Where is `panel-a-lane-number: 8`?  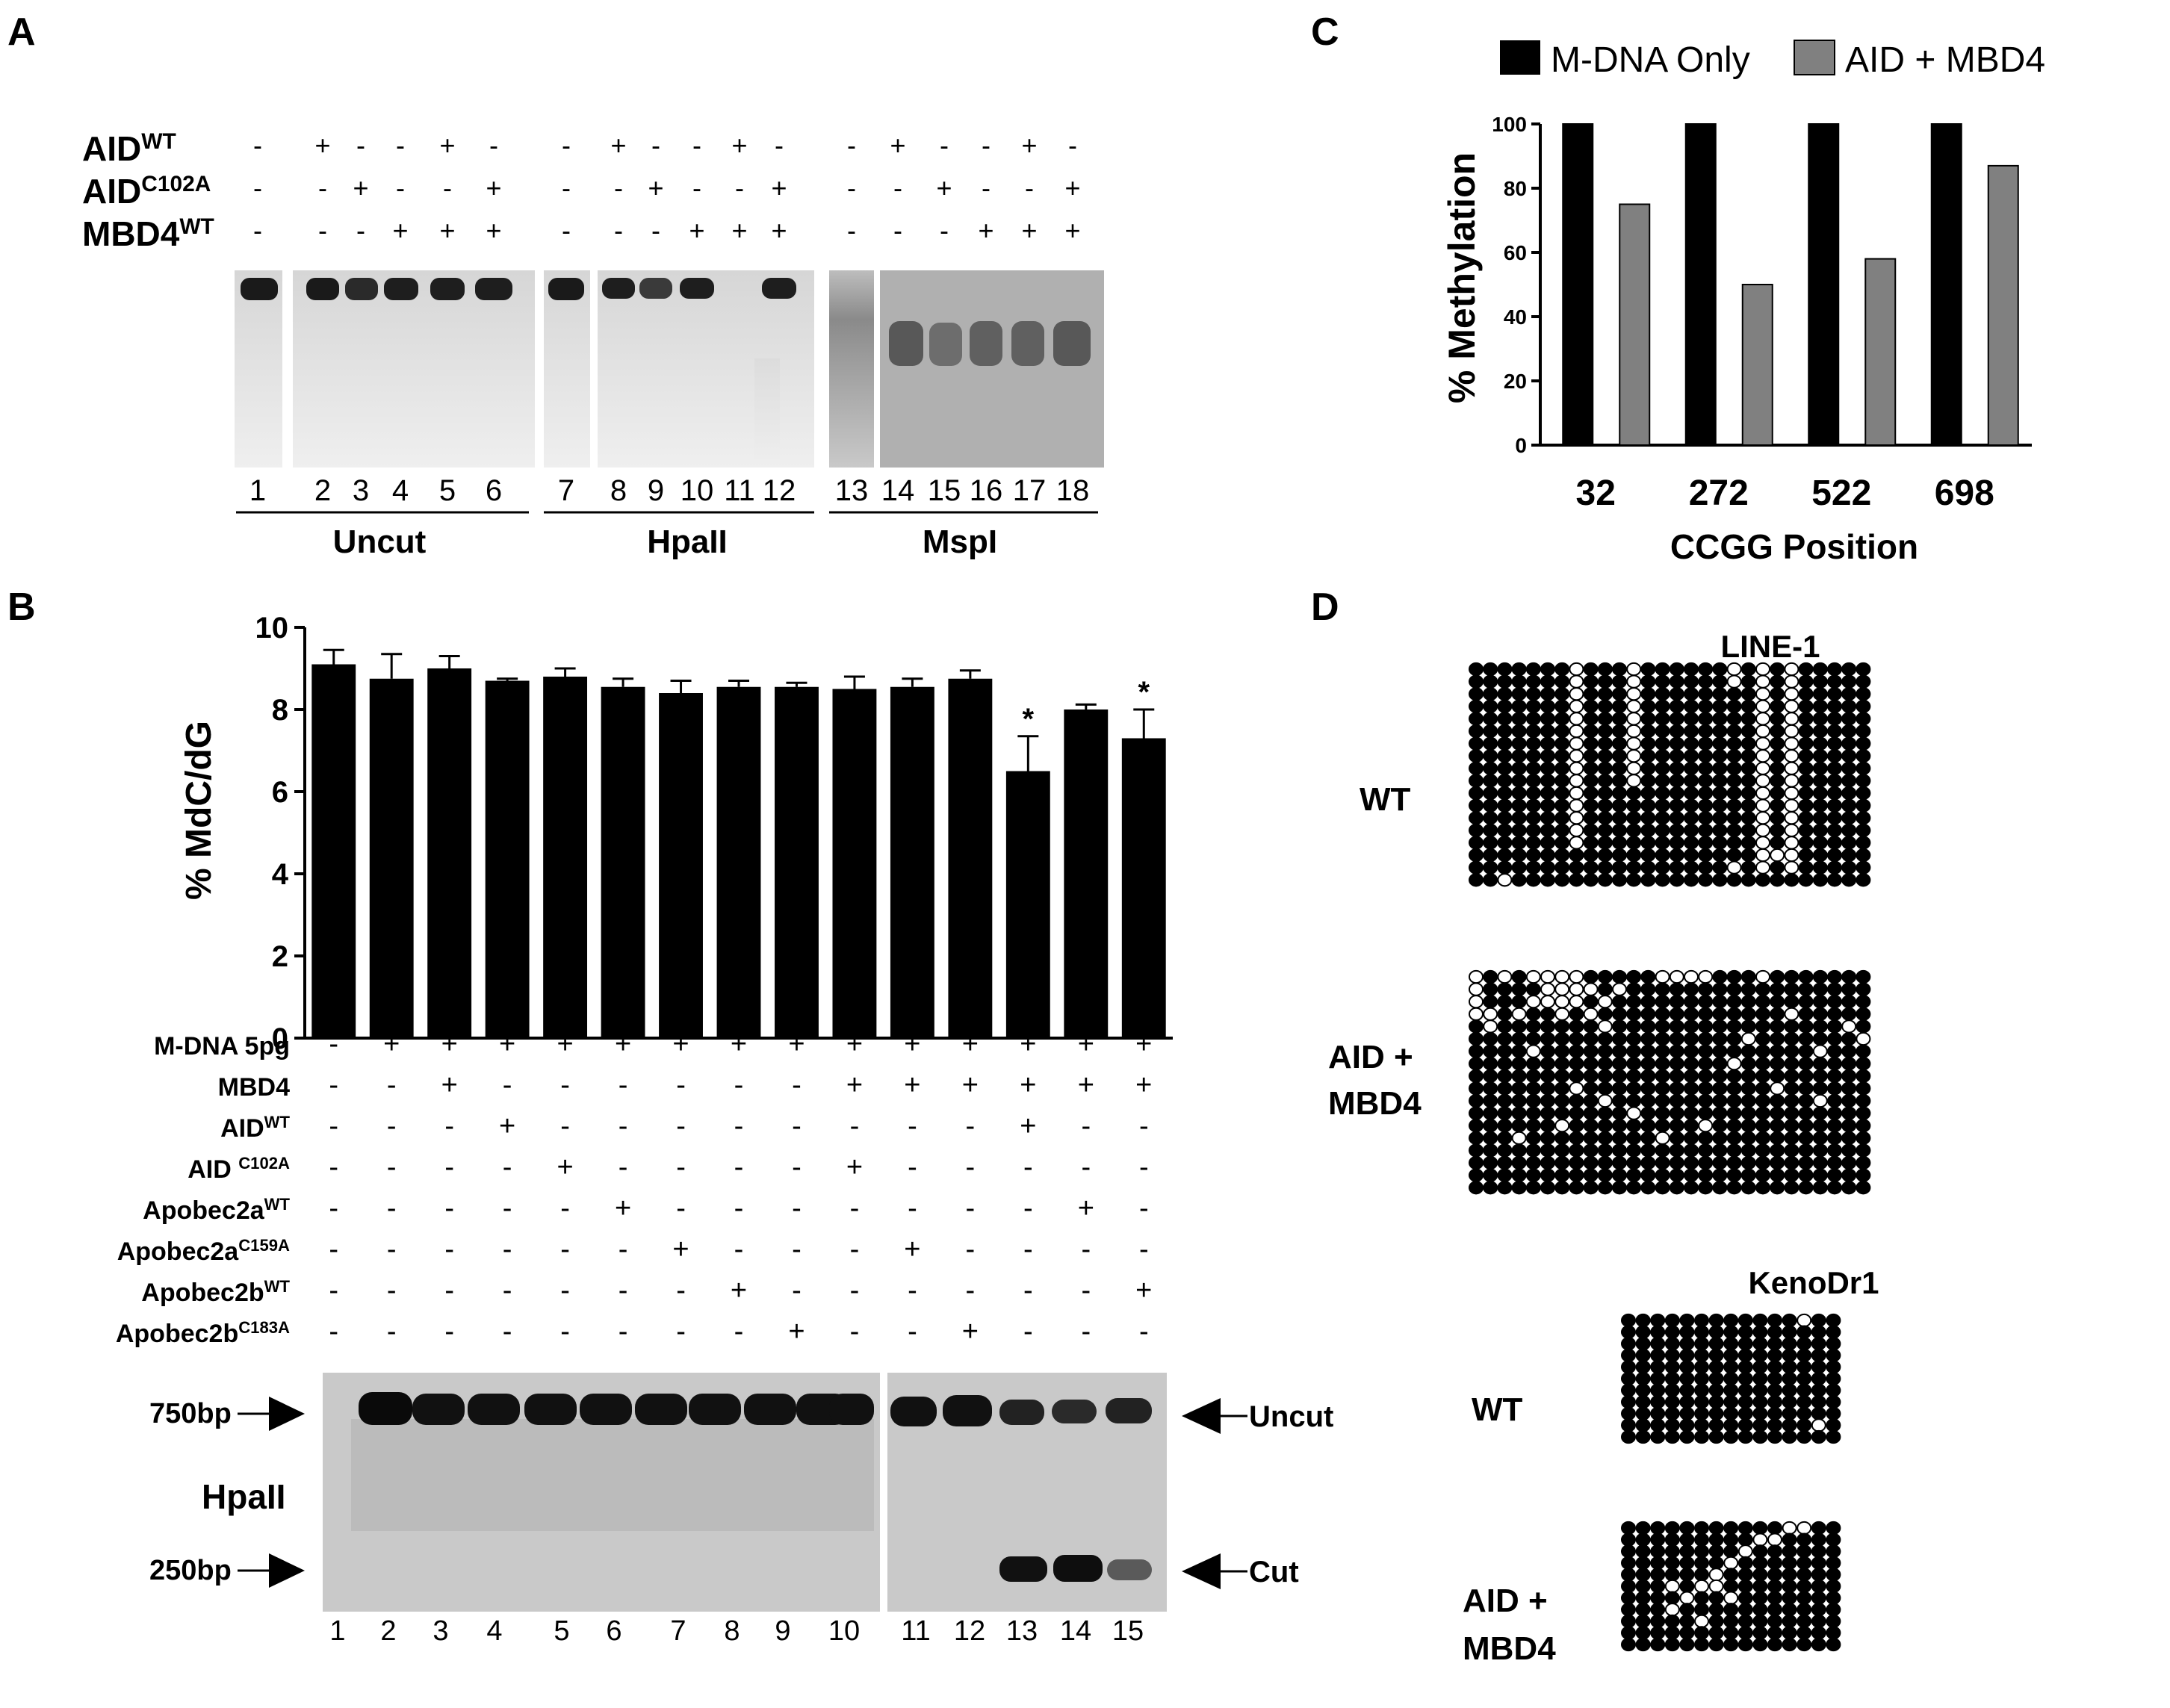 panel-a-lane-number: 8 is located at coordinates (618, 491).